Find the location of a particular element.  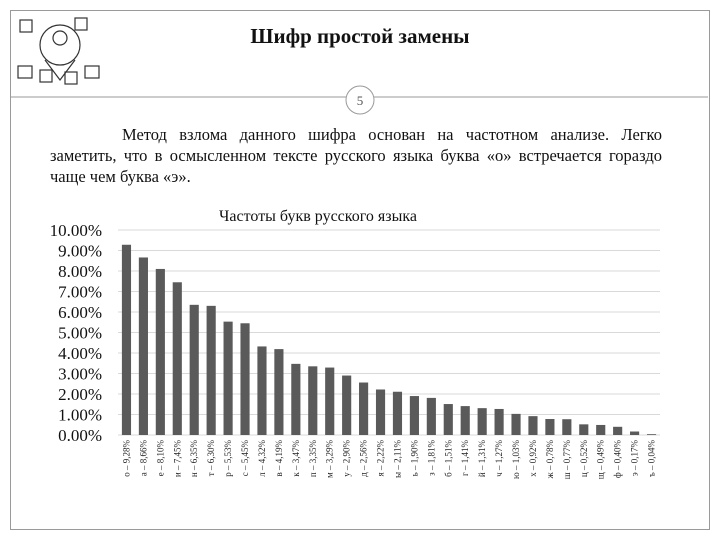

clipart is located at coordinates (58, 51).